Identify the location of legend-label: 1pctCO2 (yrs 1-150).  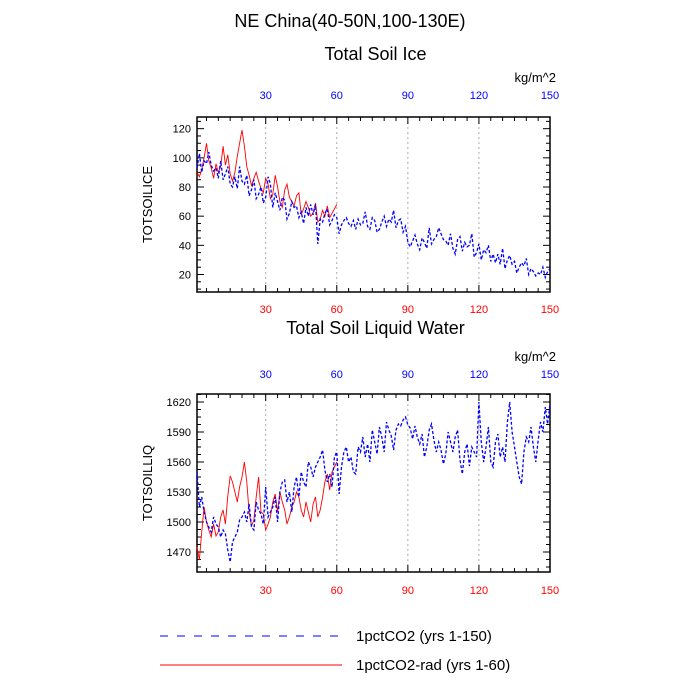
(424, 636).